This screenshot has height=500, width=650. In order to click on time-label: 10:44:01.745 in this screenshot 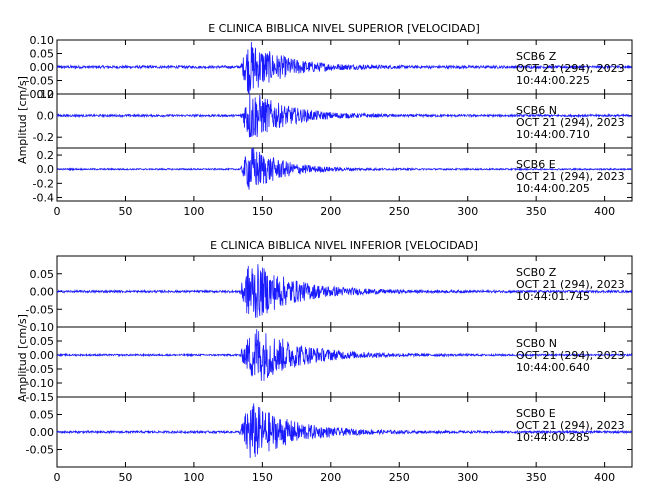, I will do `click(553, 296)`.